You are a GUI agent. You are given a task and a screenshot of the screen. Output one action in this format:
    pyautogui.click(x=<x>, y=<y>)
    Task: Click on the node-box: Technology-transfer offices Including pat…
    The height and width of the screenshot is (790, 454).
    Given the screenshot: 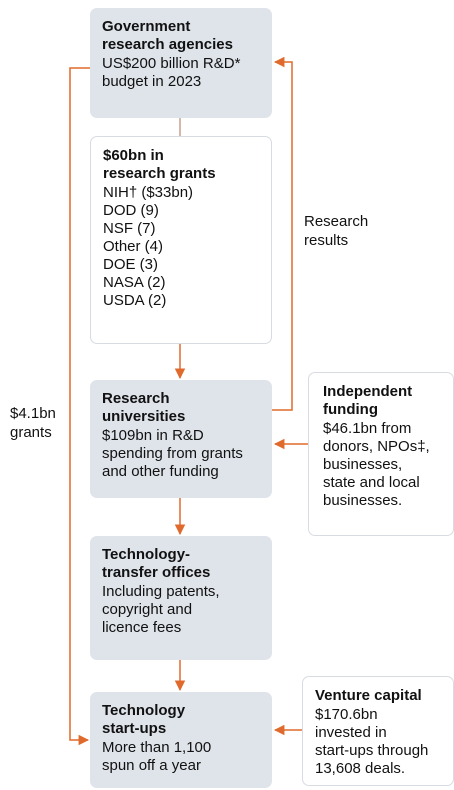 What is the action you would take?
    pyautogui.click(x=181, y=598)
    